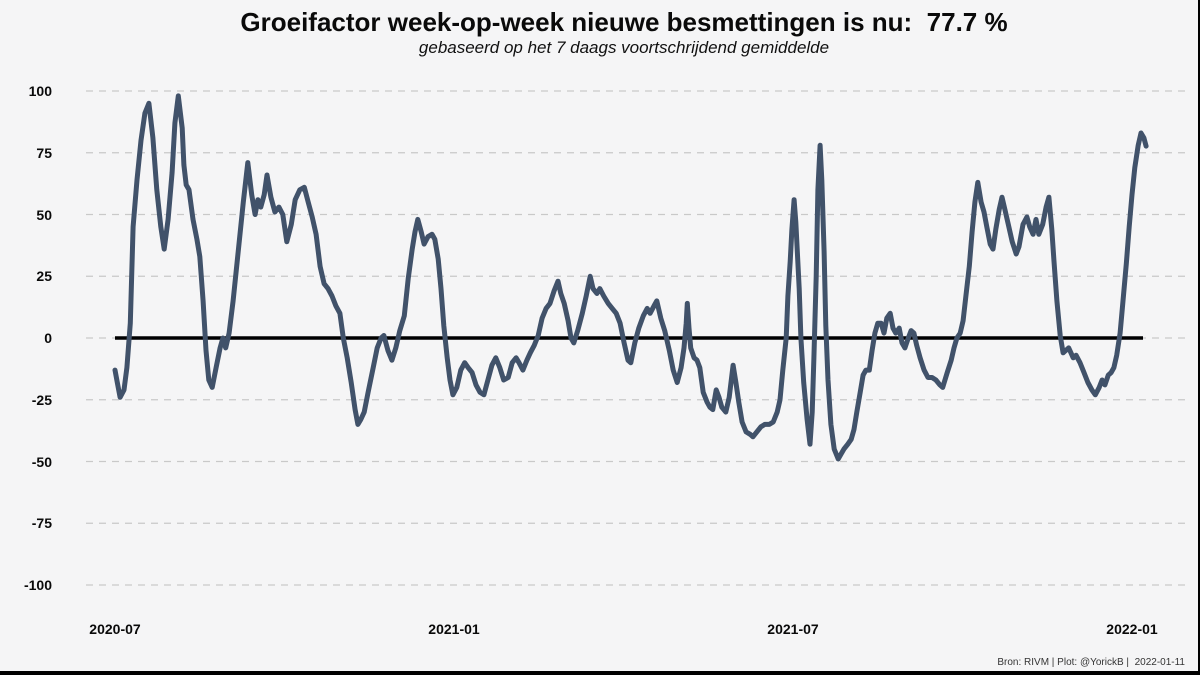  I want to click on y-tick-label--100: -100, so click(37, 585).